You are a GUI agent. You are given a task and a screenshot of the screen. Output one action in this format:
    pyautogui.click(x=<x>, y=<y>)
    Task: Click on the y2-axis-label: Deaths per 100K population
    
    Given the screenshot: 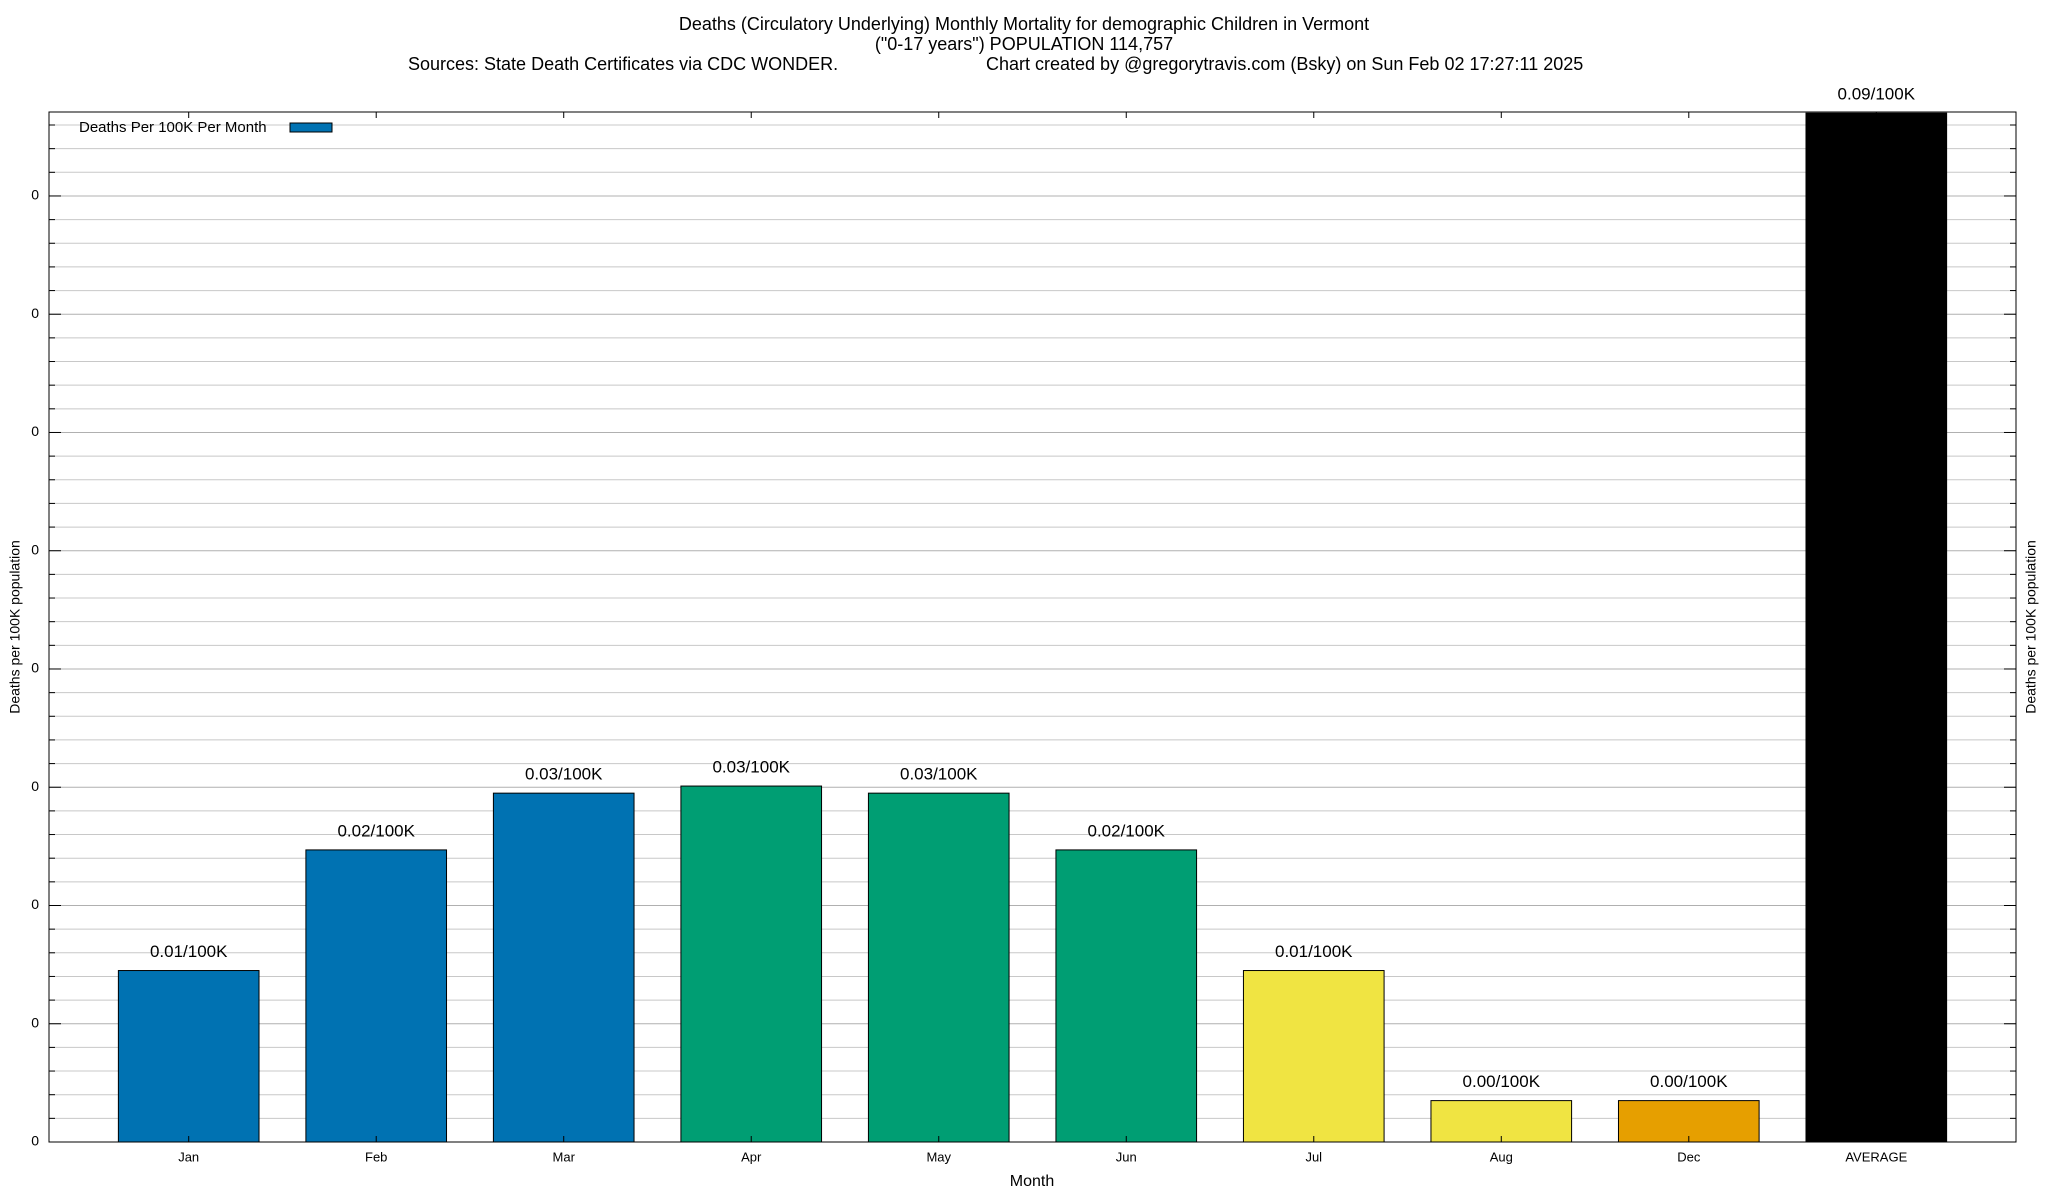 What is the action you would take?
    pyautogui.click(x=2031, y=627)
    